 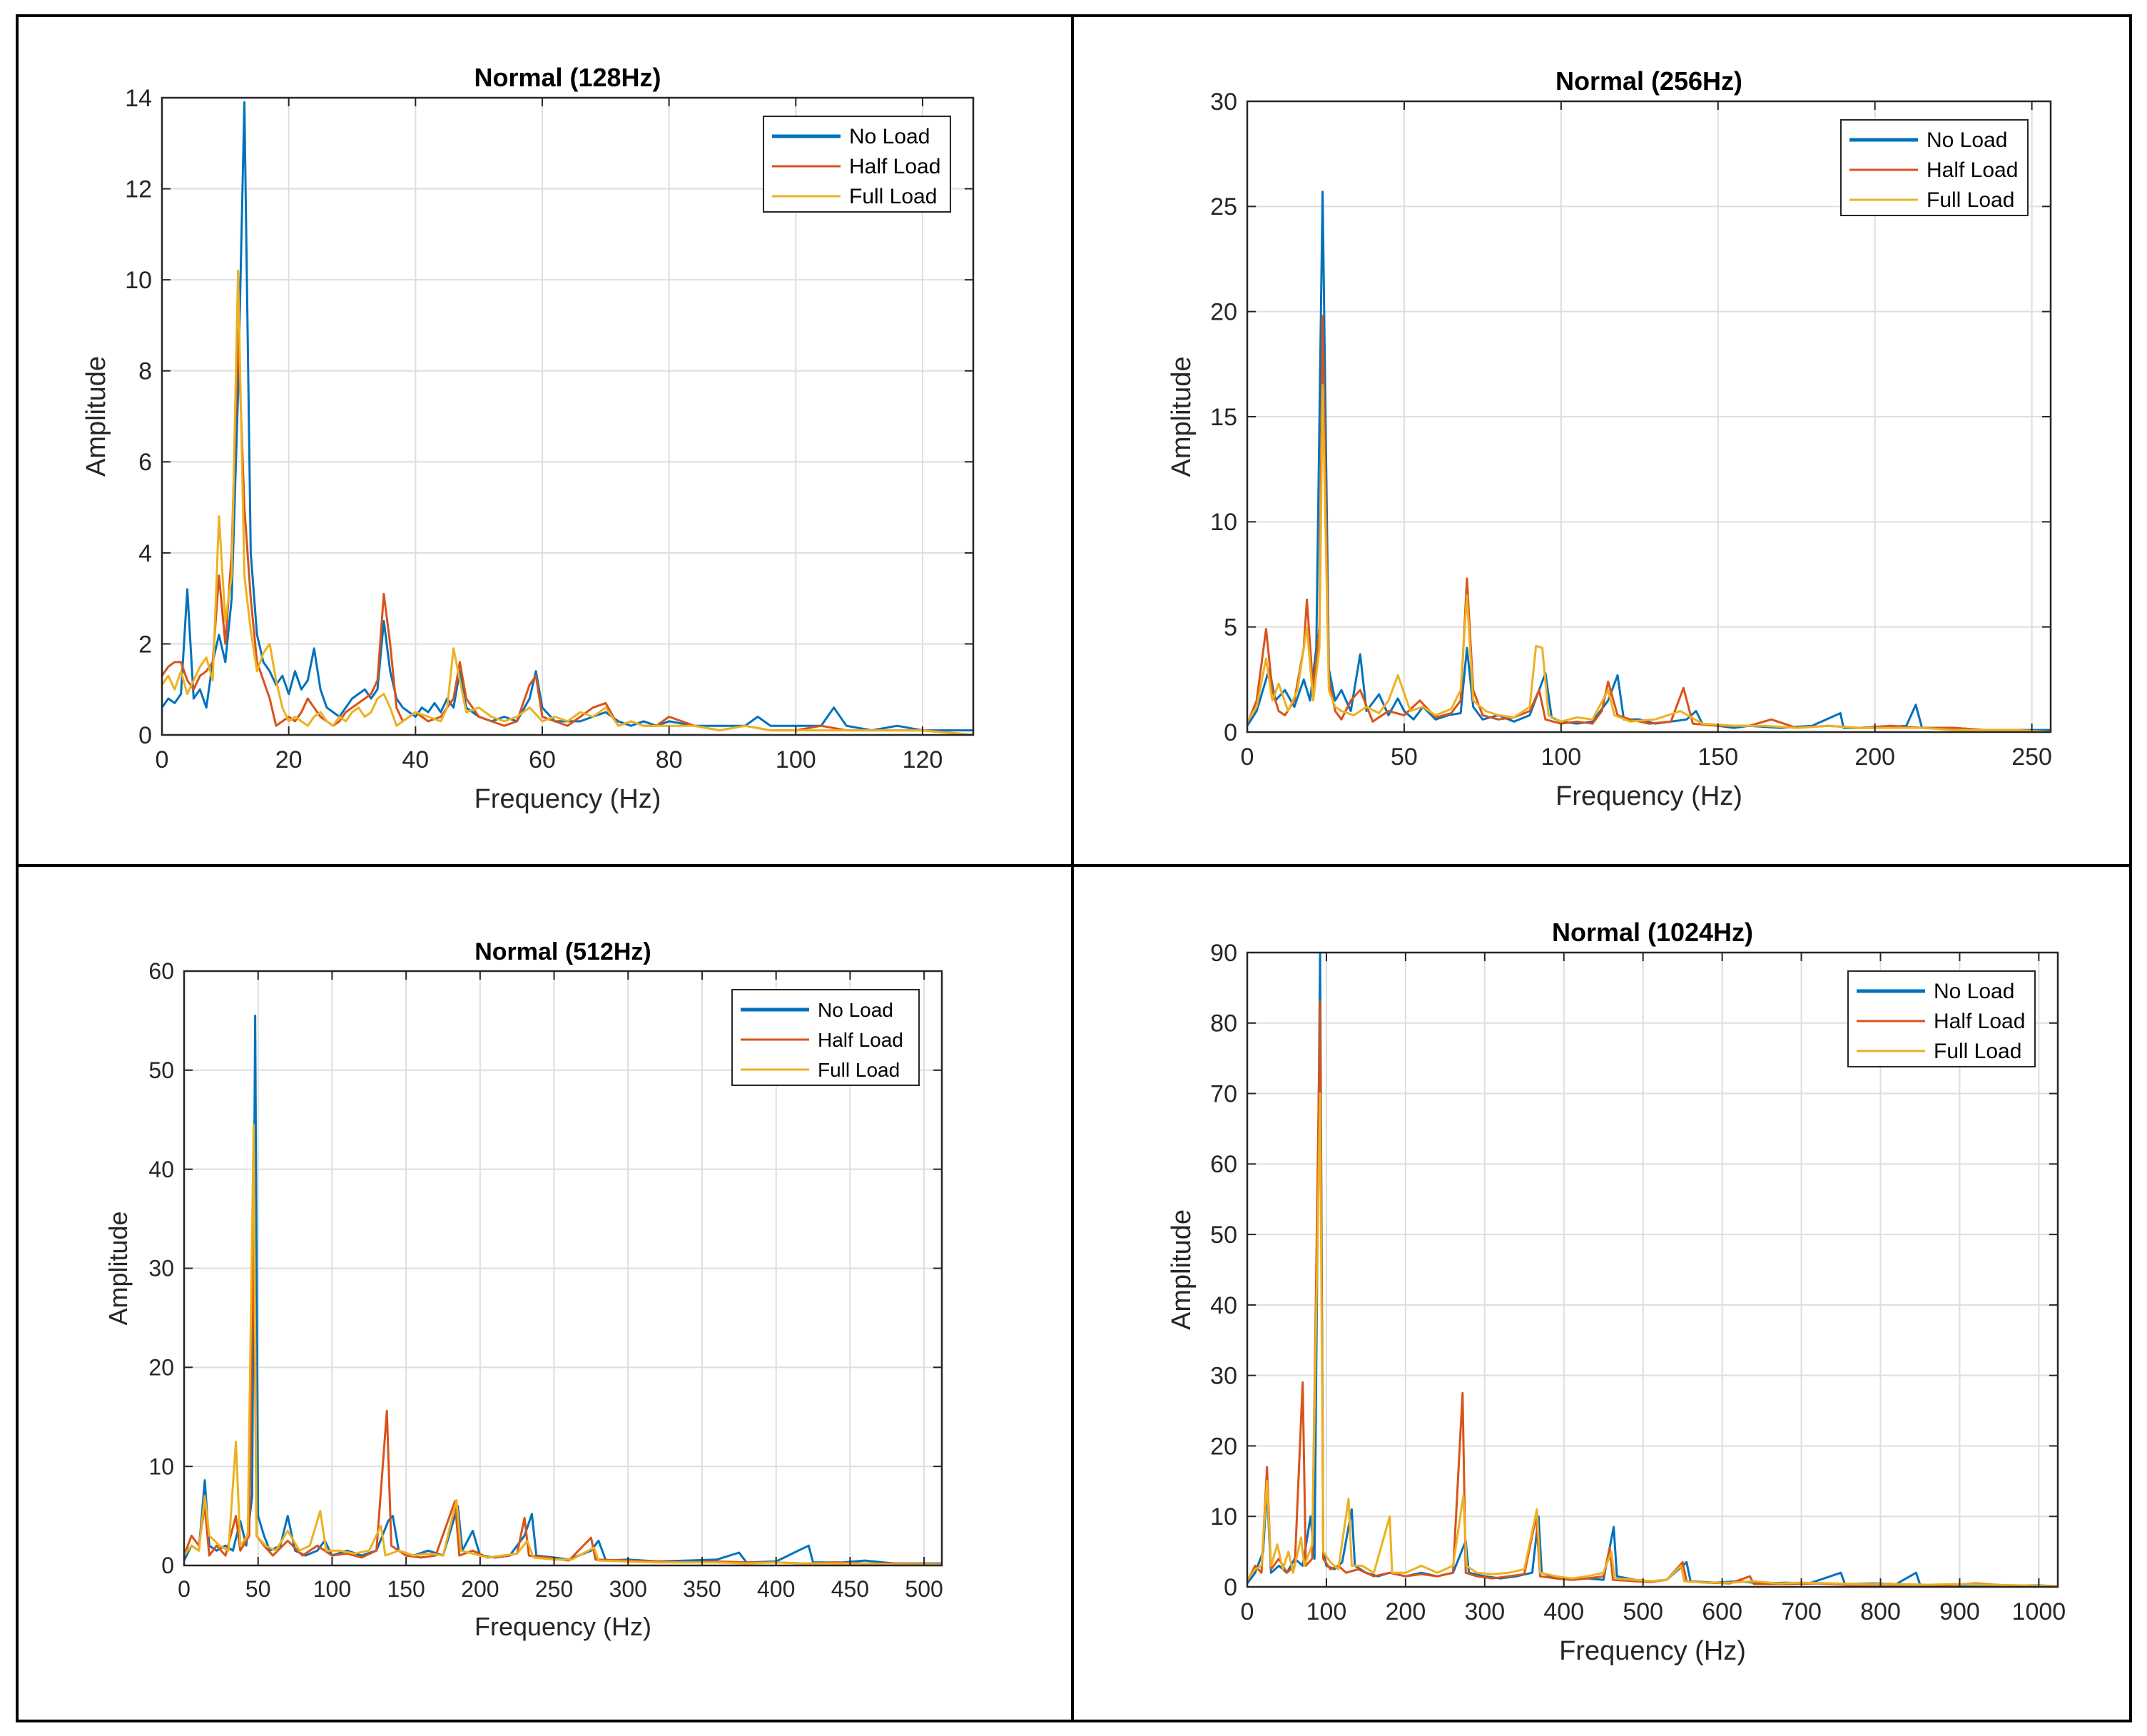 What do you see at coordinates (2039, 1611) in the screenshot?
I see `x-tick-label: 1000` at bounding box center [2039, 1611].